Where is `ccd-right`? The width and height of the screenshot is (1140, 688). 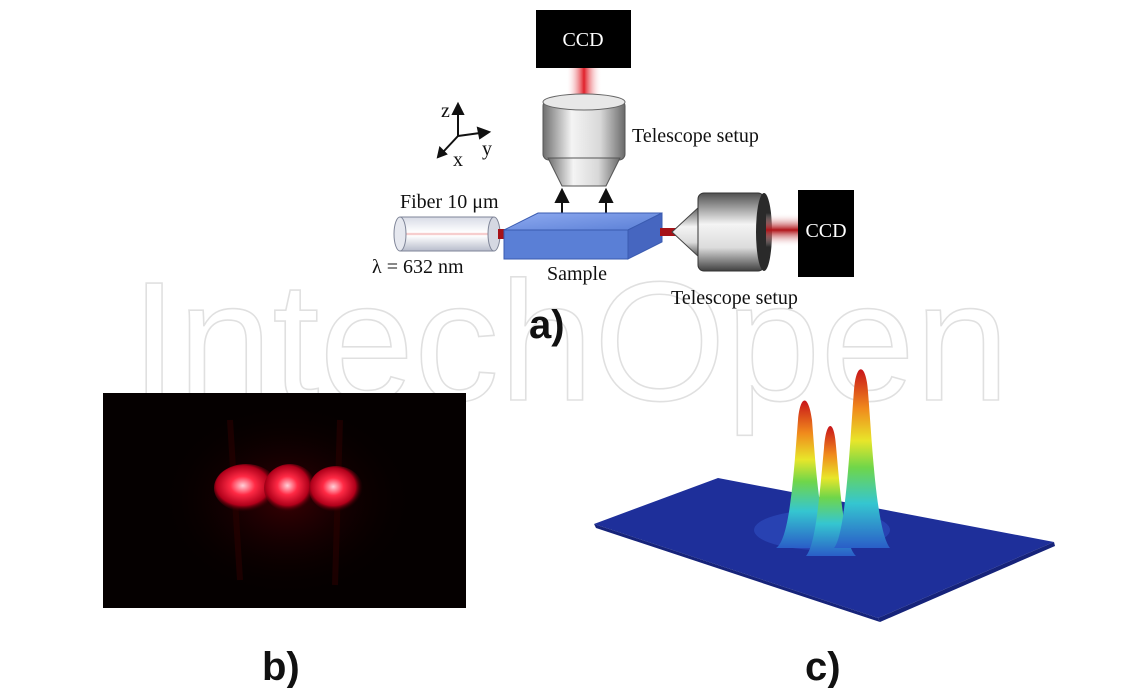 ccd-right is located at coordinates (826, 233).